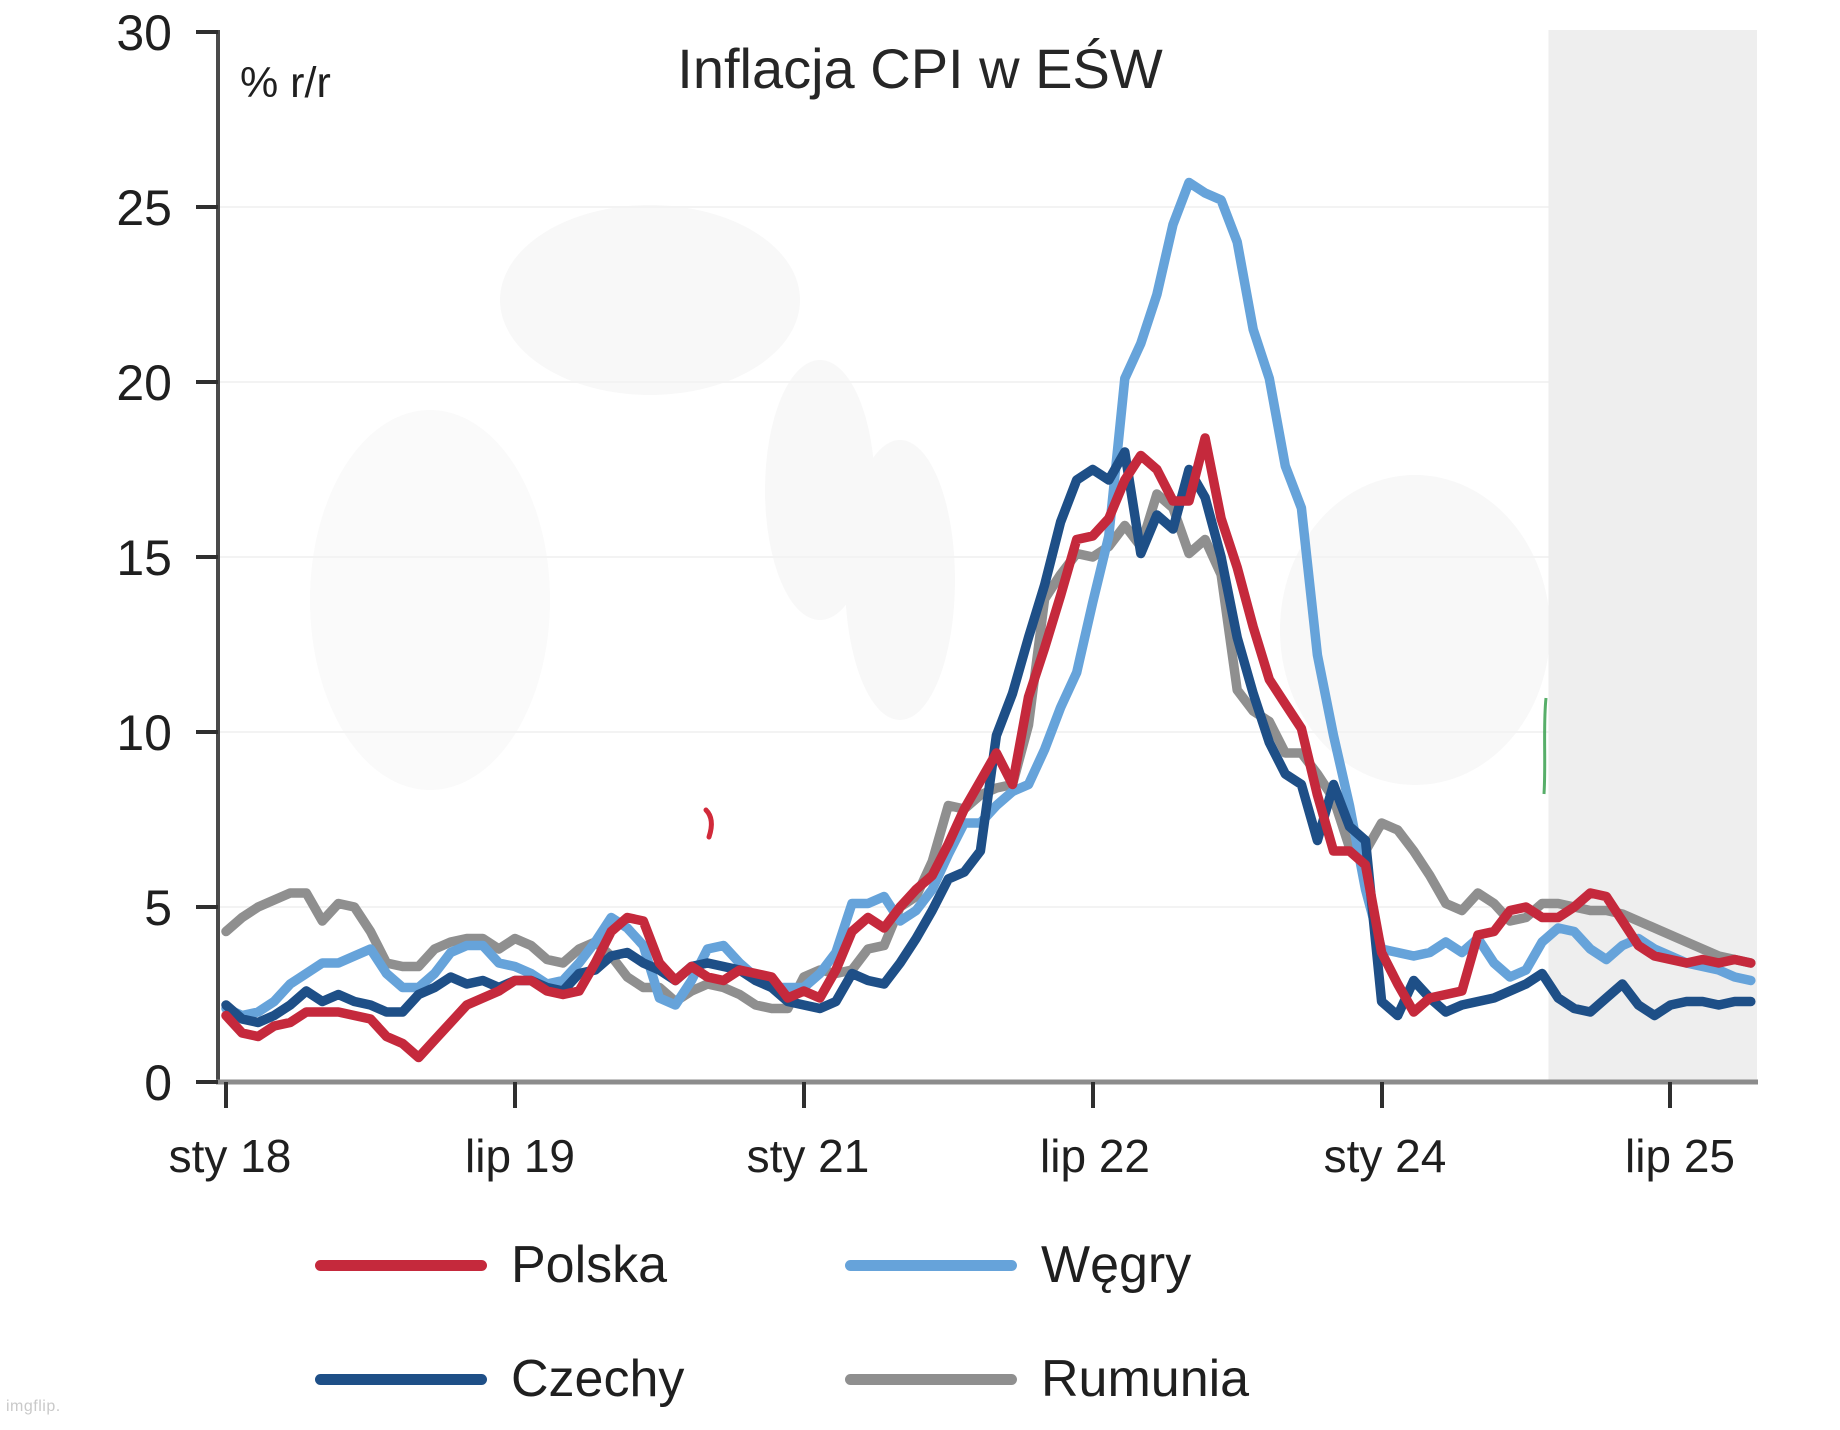 Image resolution: width=1840 pixels, height=1430 pixels. I want to click on y-tick-label: 15, so click(144, 558).